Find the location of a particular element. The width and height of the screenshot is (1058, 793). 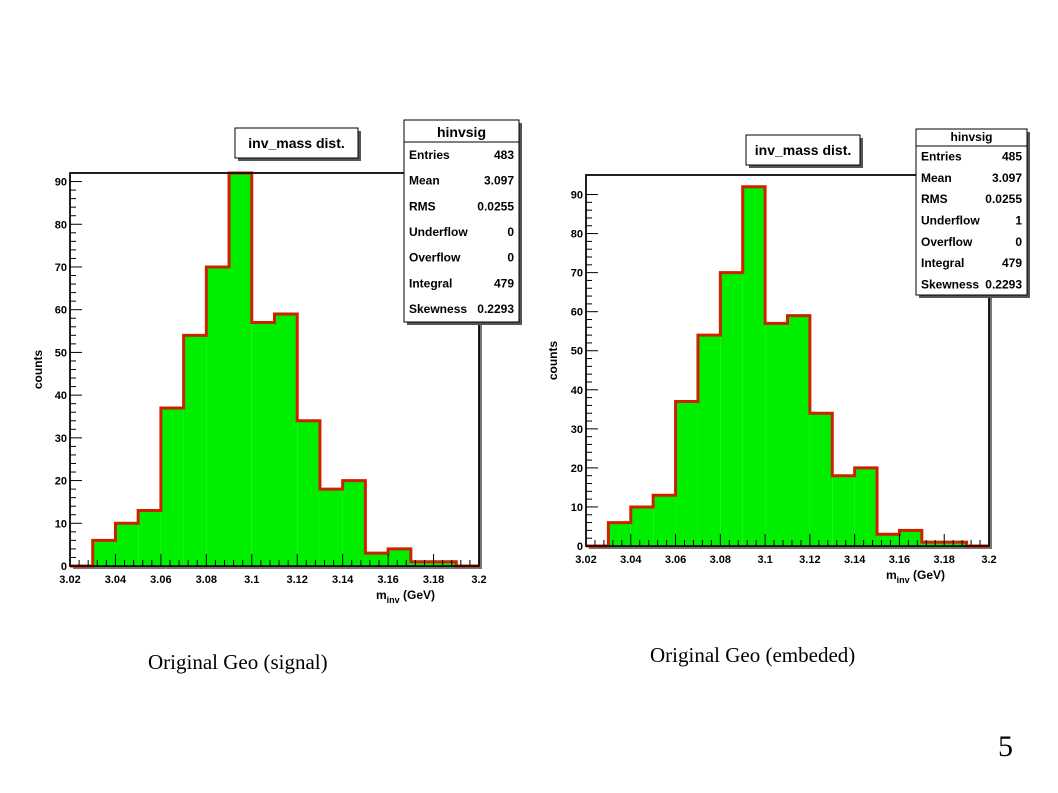

stats-value: 3.097 is located at coordinates (499, 181).